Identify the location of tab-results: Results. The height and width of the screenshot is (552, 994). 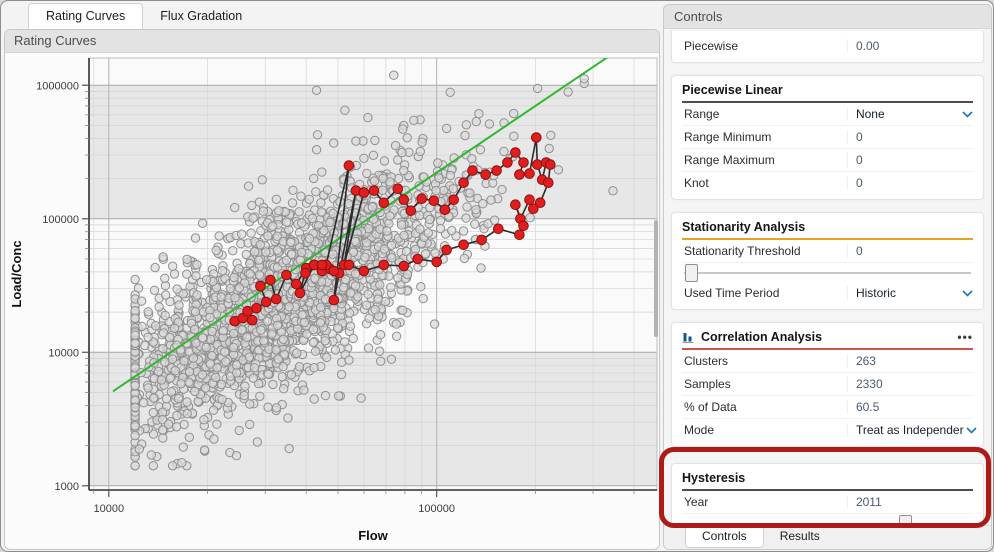
(799, 536).